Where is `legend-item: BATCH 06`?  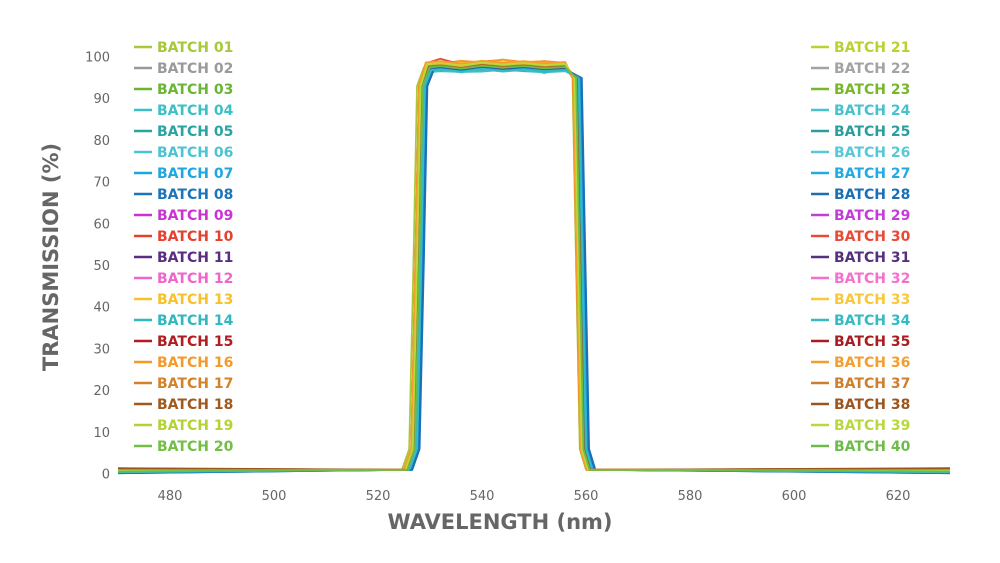 legend-item: BATCH 06 is located at coordinates (183, 153).